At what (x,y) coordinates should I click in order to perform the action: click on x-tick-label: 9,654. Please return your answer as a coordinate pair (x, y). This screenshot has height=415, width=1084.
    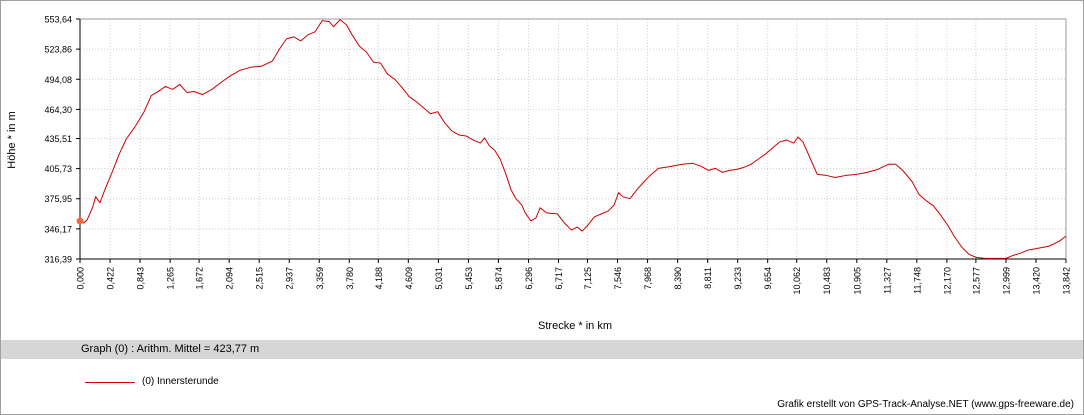
    Looking at the image, I should click on (768, 278).